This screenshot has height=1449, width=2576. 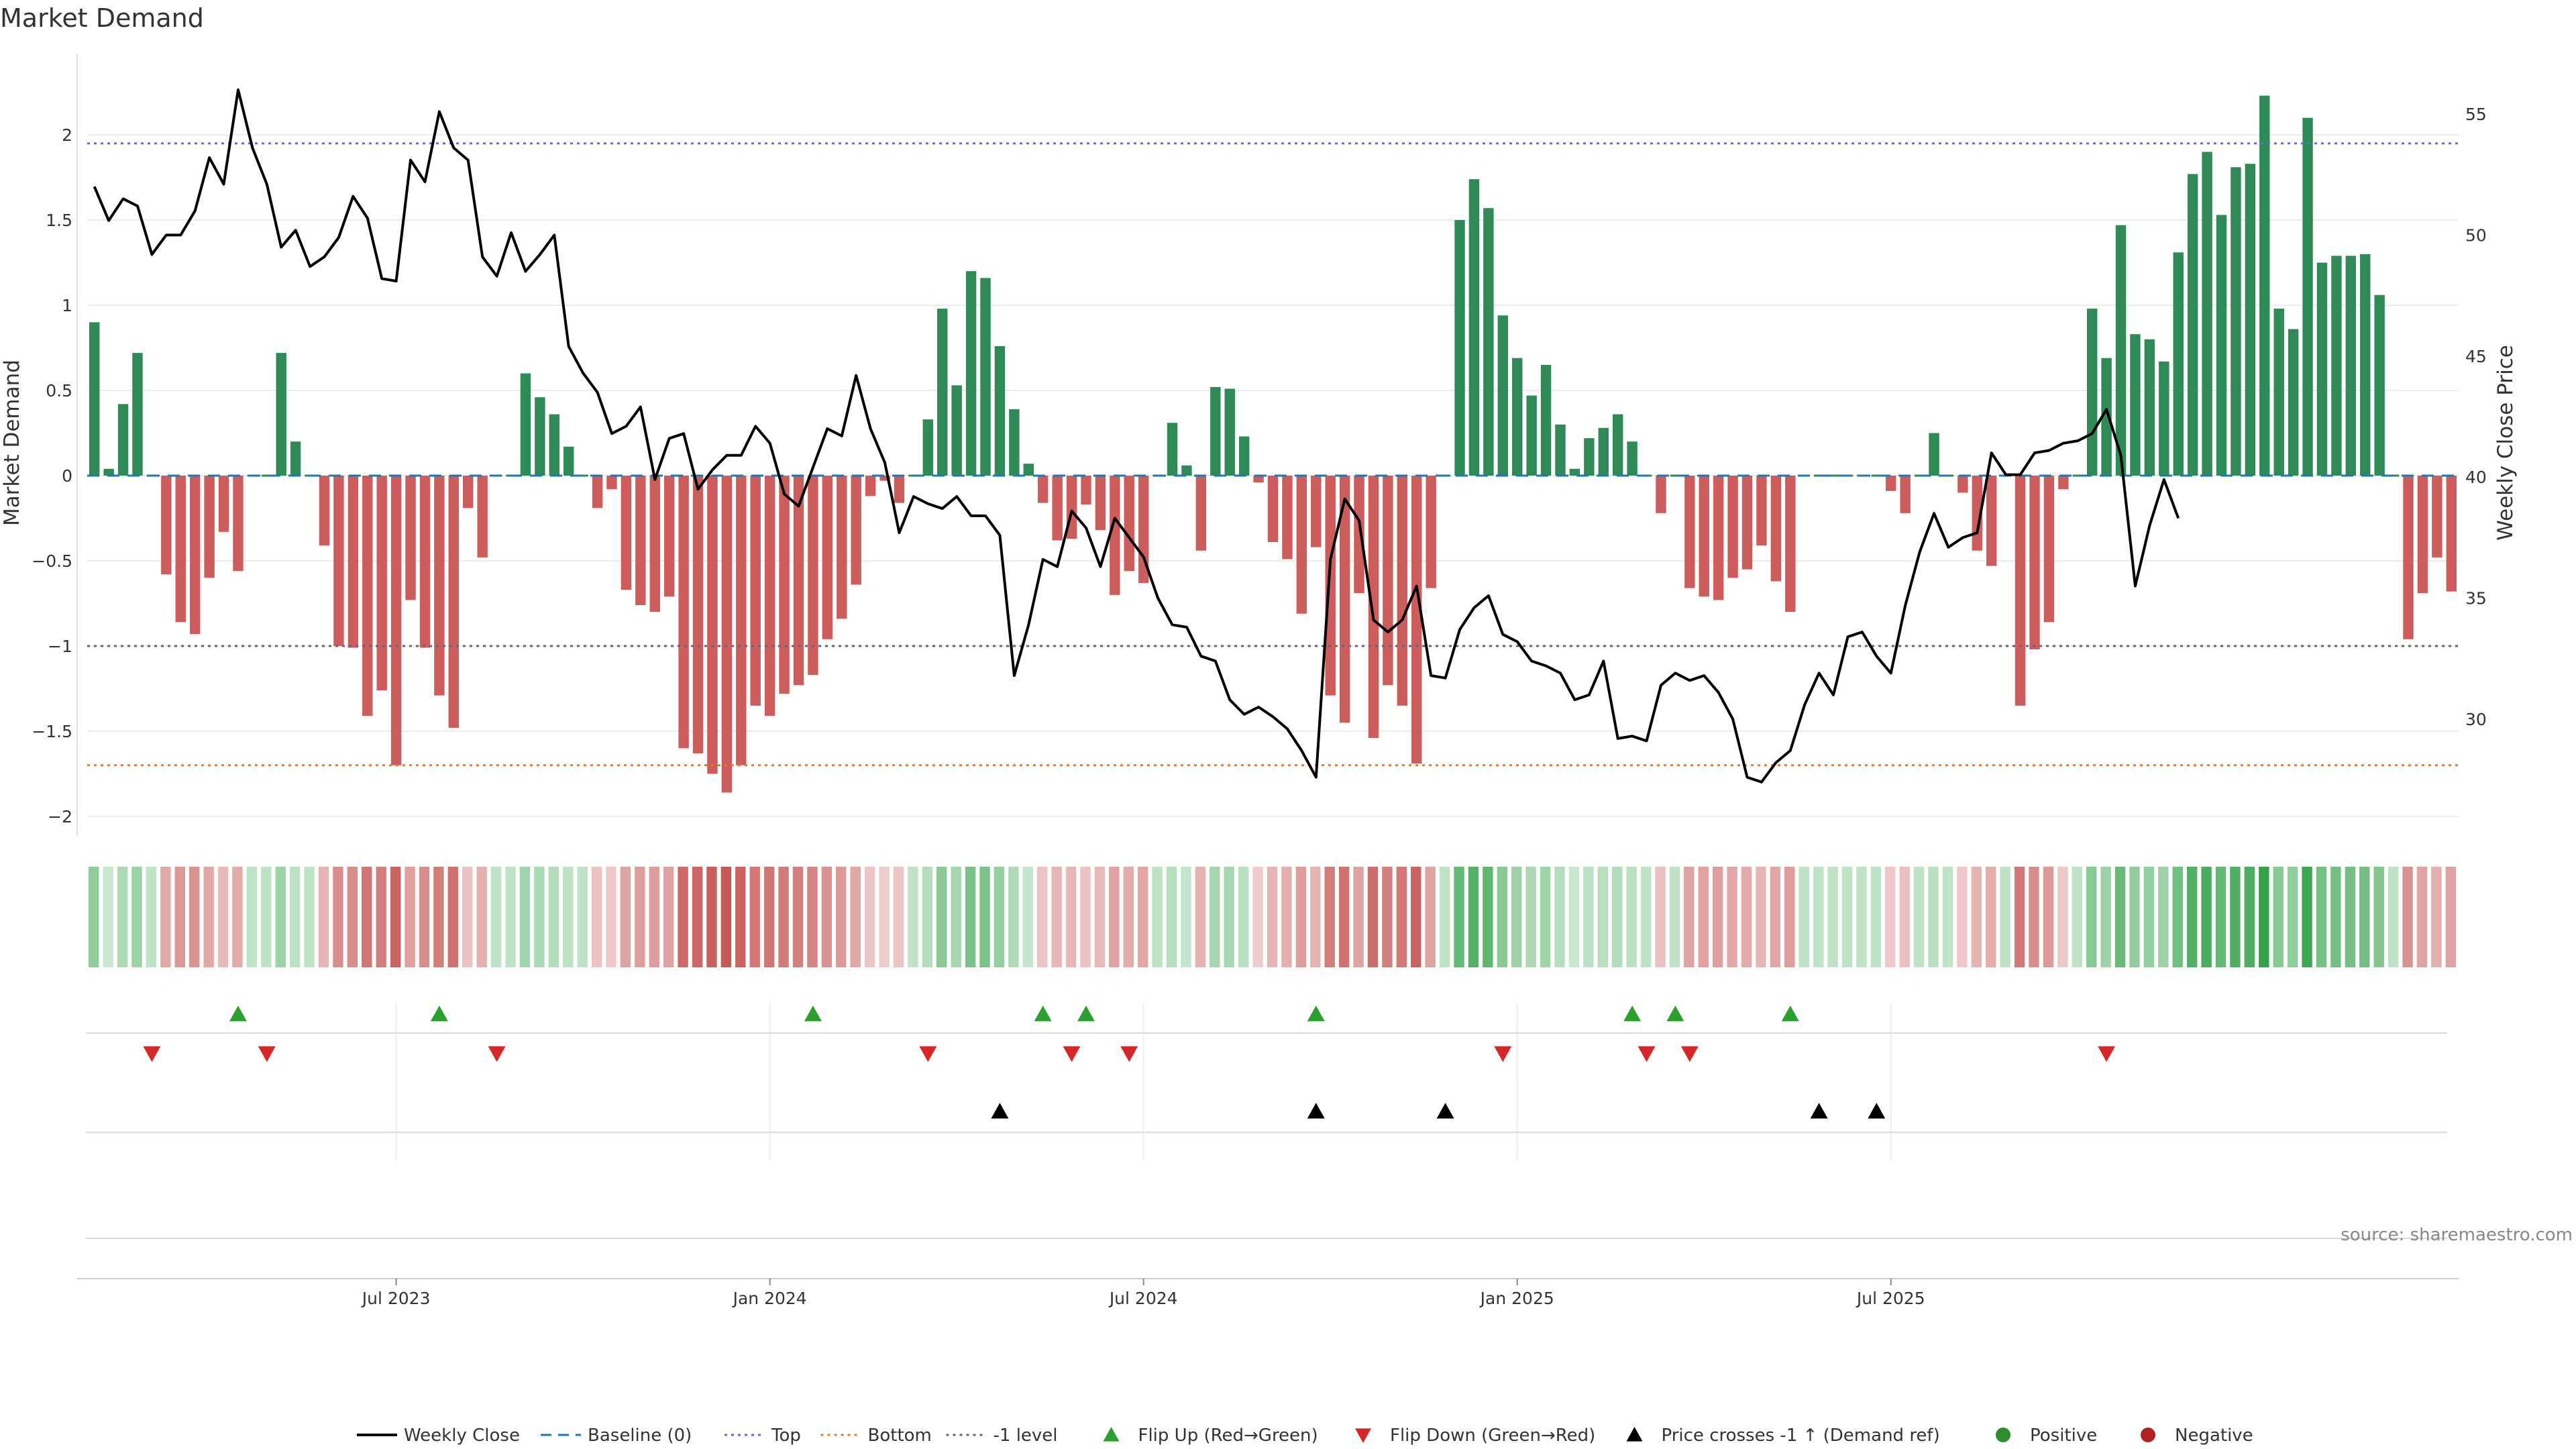 I want to click on source-text: source: sharemaestro.com, so click(x=2457, y=1235).